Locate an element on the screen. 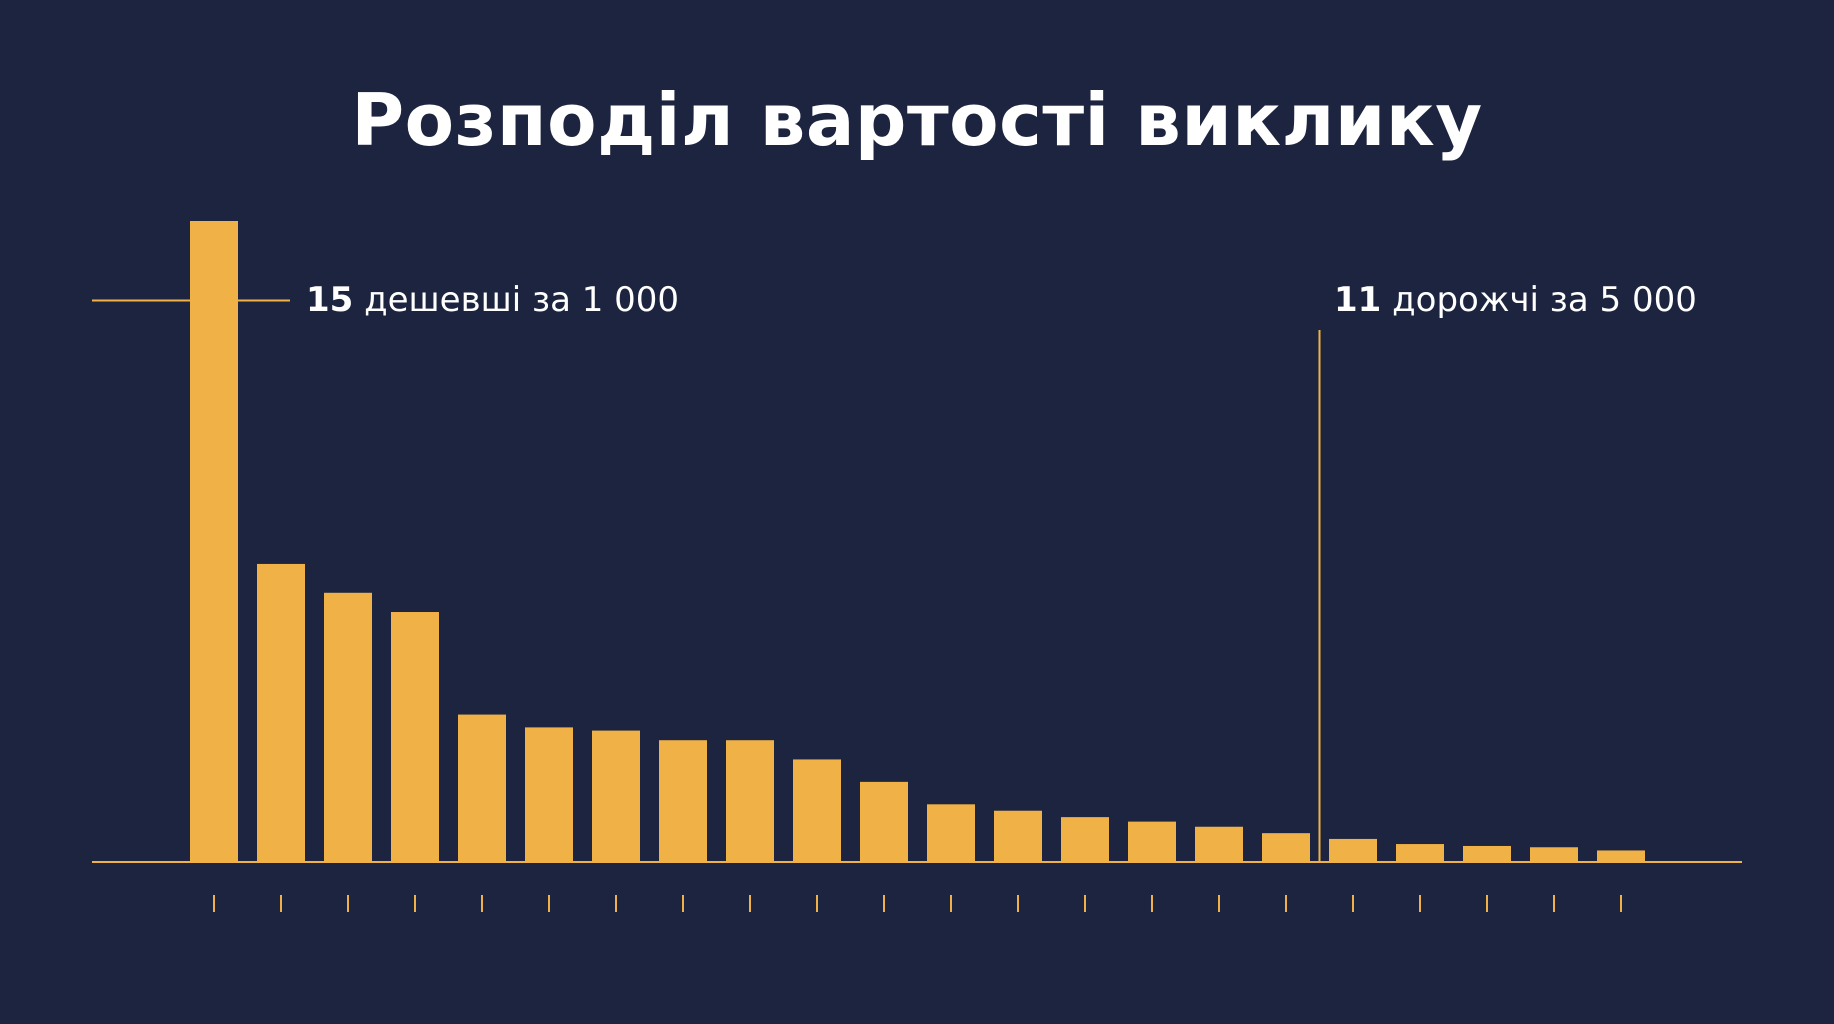  annotation-pricier-text: дорожчі за 5 000 is located at coordinates (1539, 300).